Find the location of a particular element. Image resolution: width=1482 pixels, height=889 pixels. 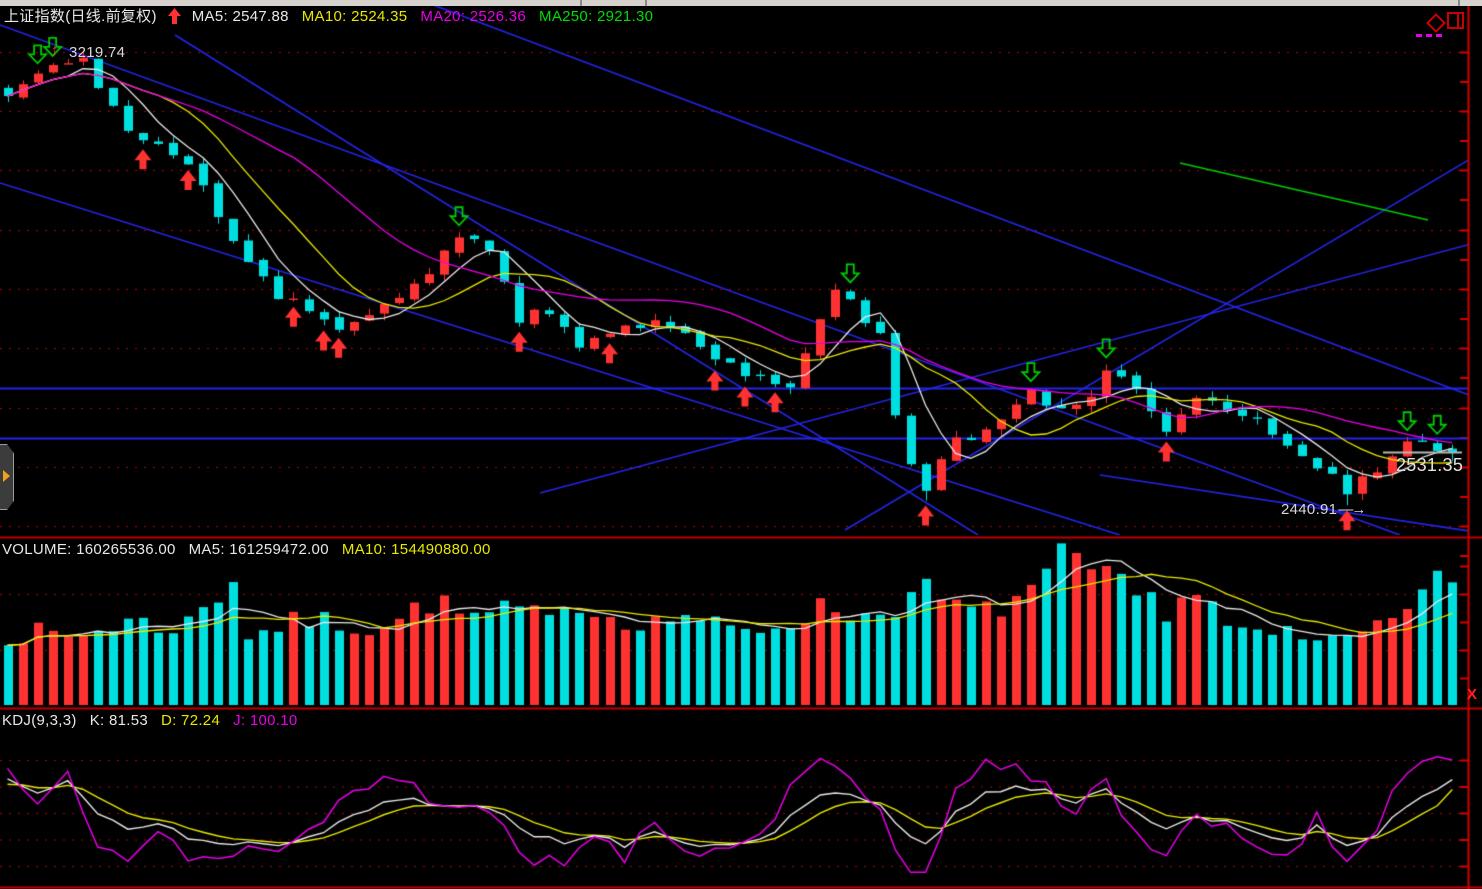

volume-ma5: MA5: 161259472.00 is located at coordinates (258, 549).